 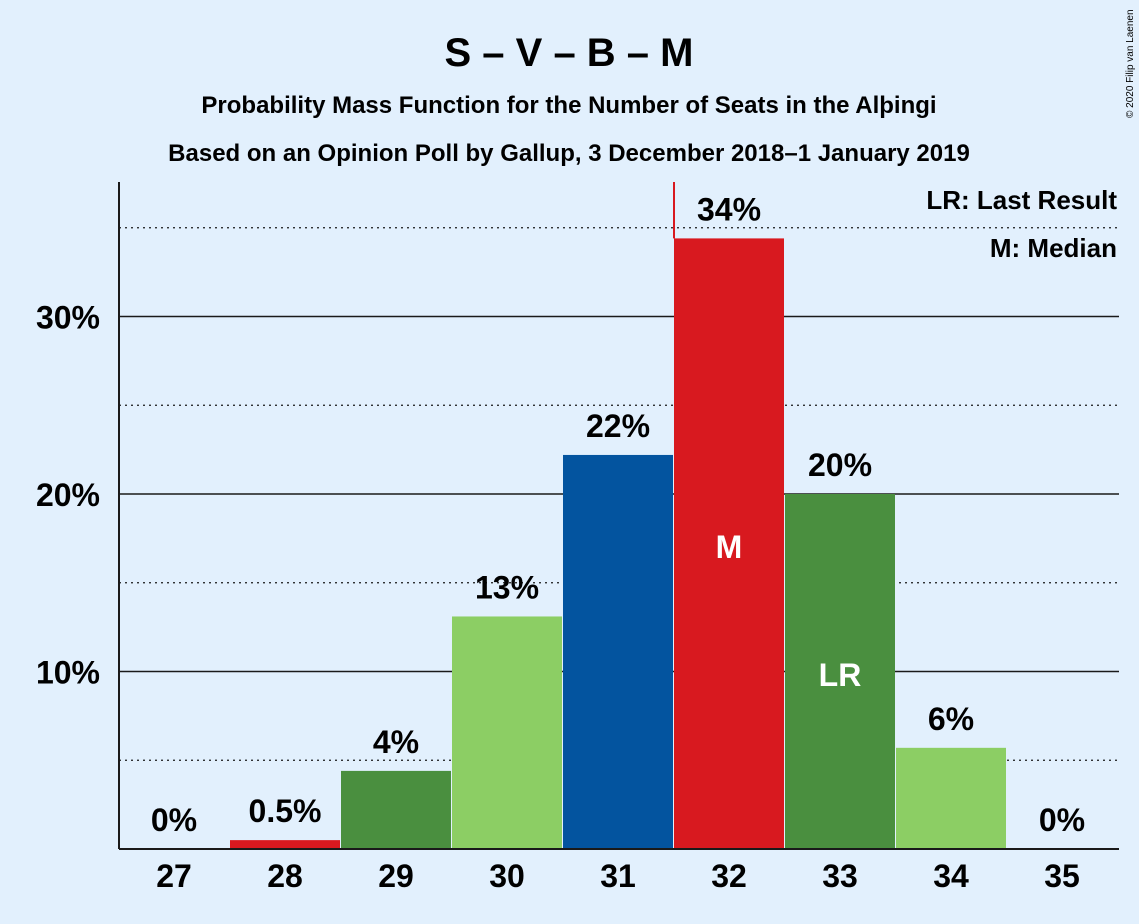 I want to click on copyright-note: © 2020 Filip van Laenen, so click(x=1130, y=63).